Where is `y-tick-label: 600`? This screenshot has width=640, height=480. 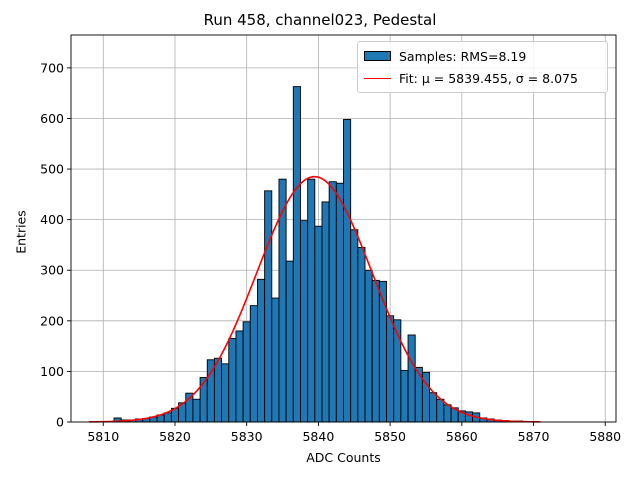
y-tick-label: 600 is located at coordinates (52, 118).